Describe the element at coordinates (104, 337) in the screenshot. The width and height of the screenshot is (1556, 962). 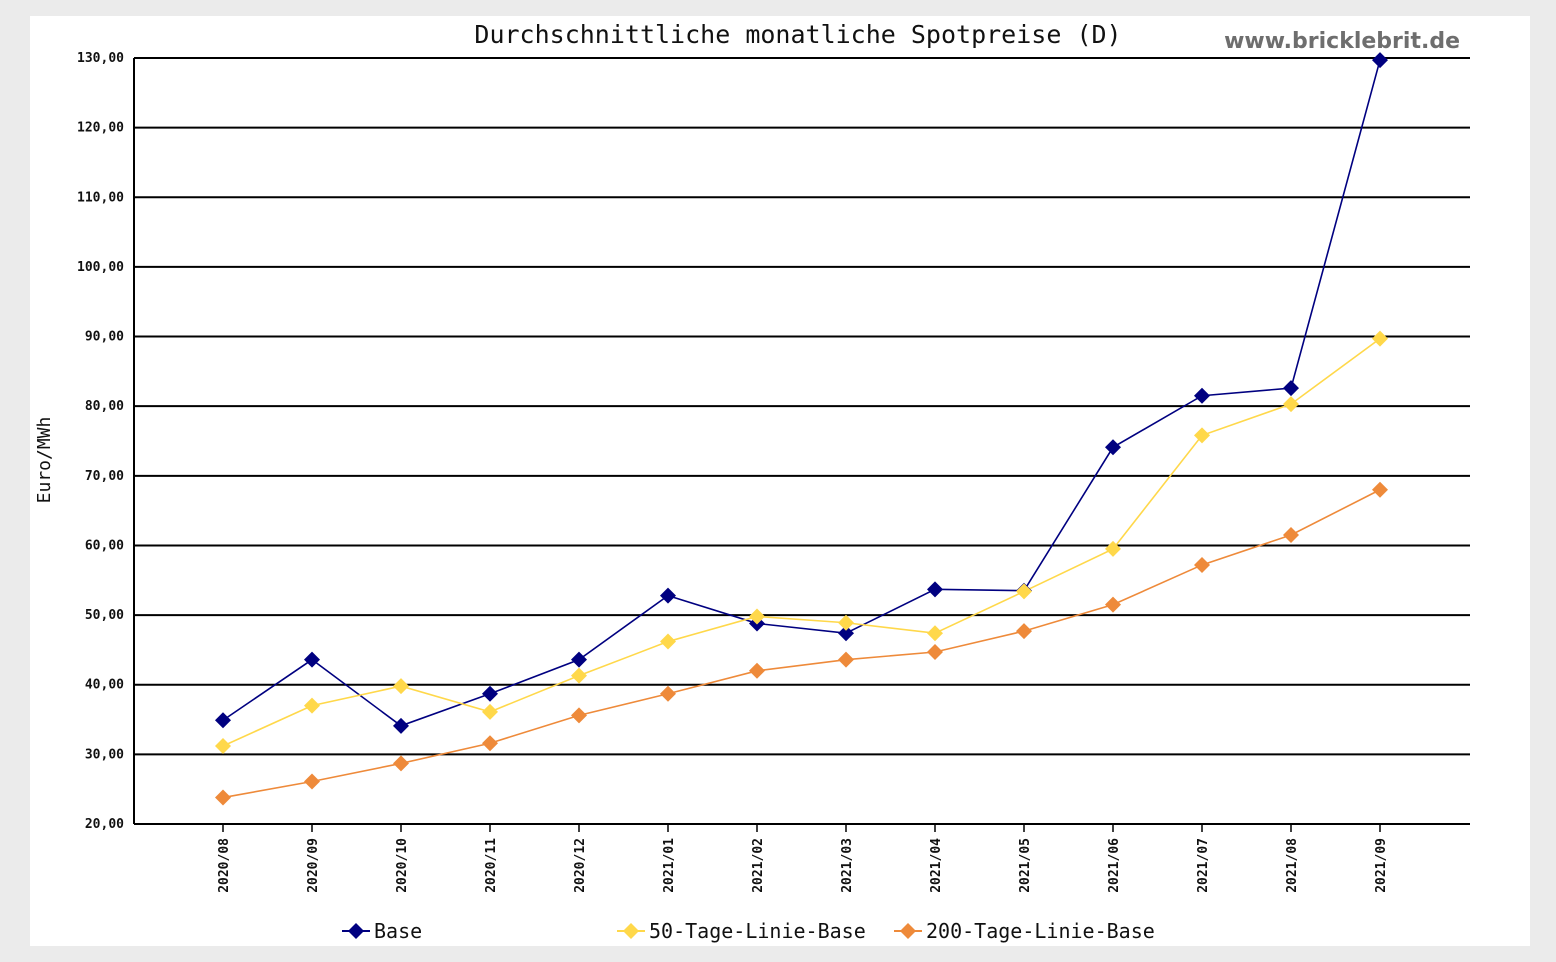
I see `y-tick-label: 90,00` at that location.